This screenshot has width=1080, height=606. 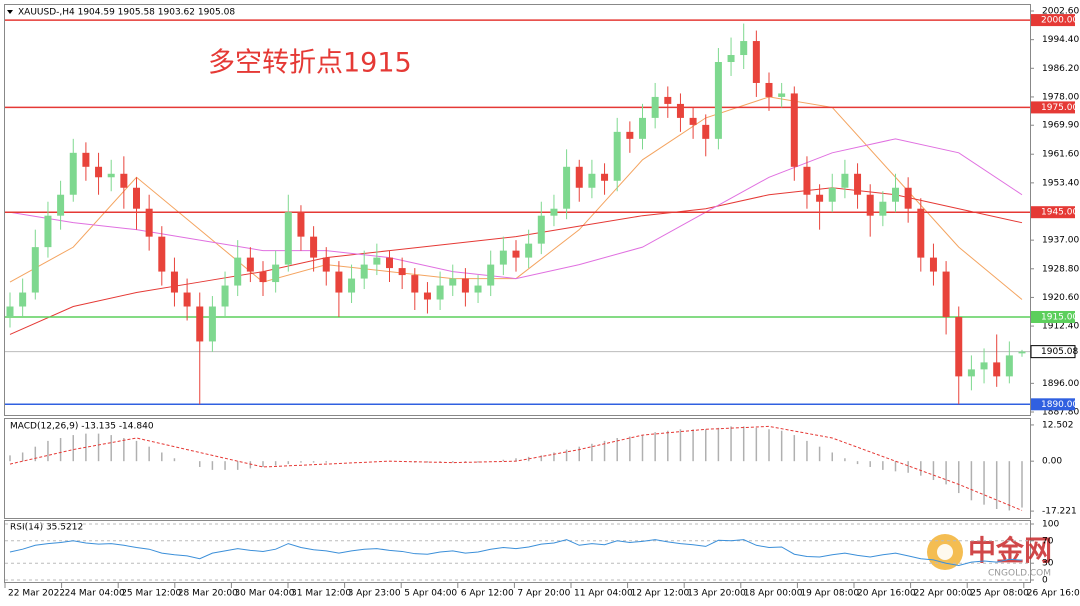 I want to click on x-tick-label: 5 Apr 04:00, so click(x=430, y=594).